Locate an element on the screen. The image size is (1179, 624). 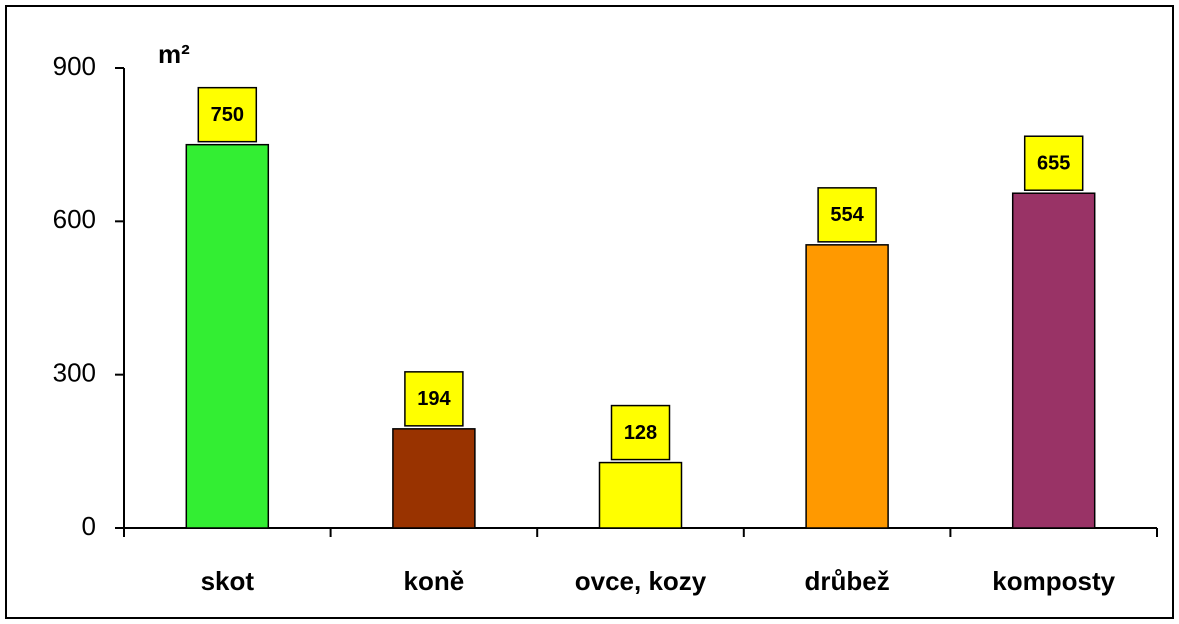
y-axis-label: m² is located at coordinates (174, 54).